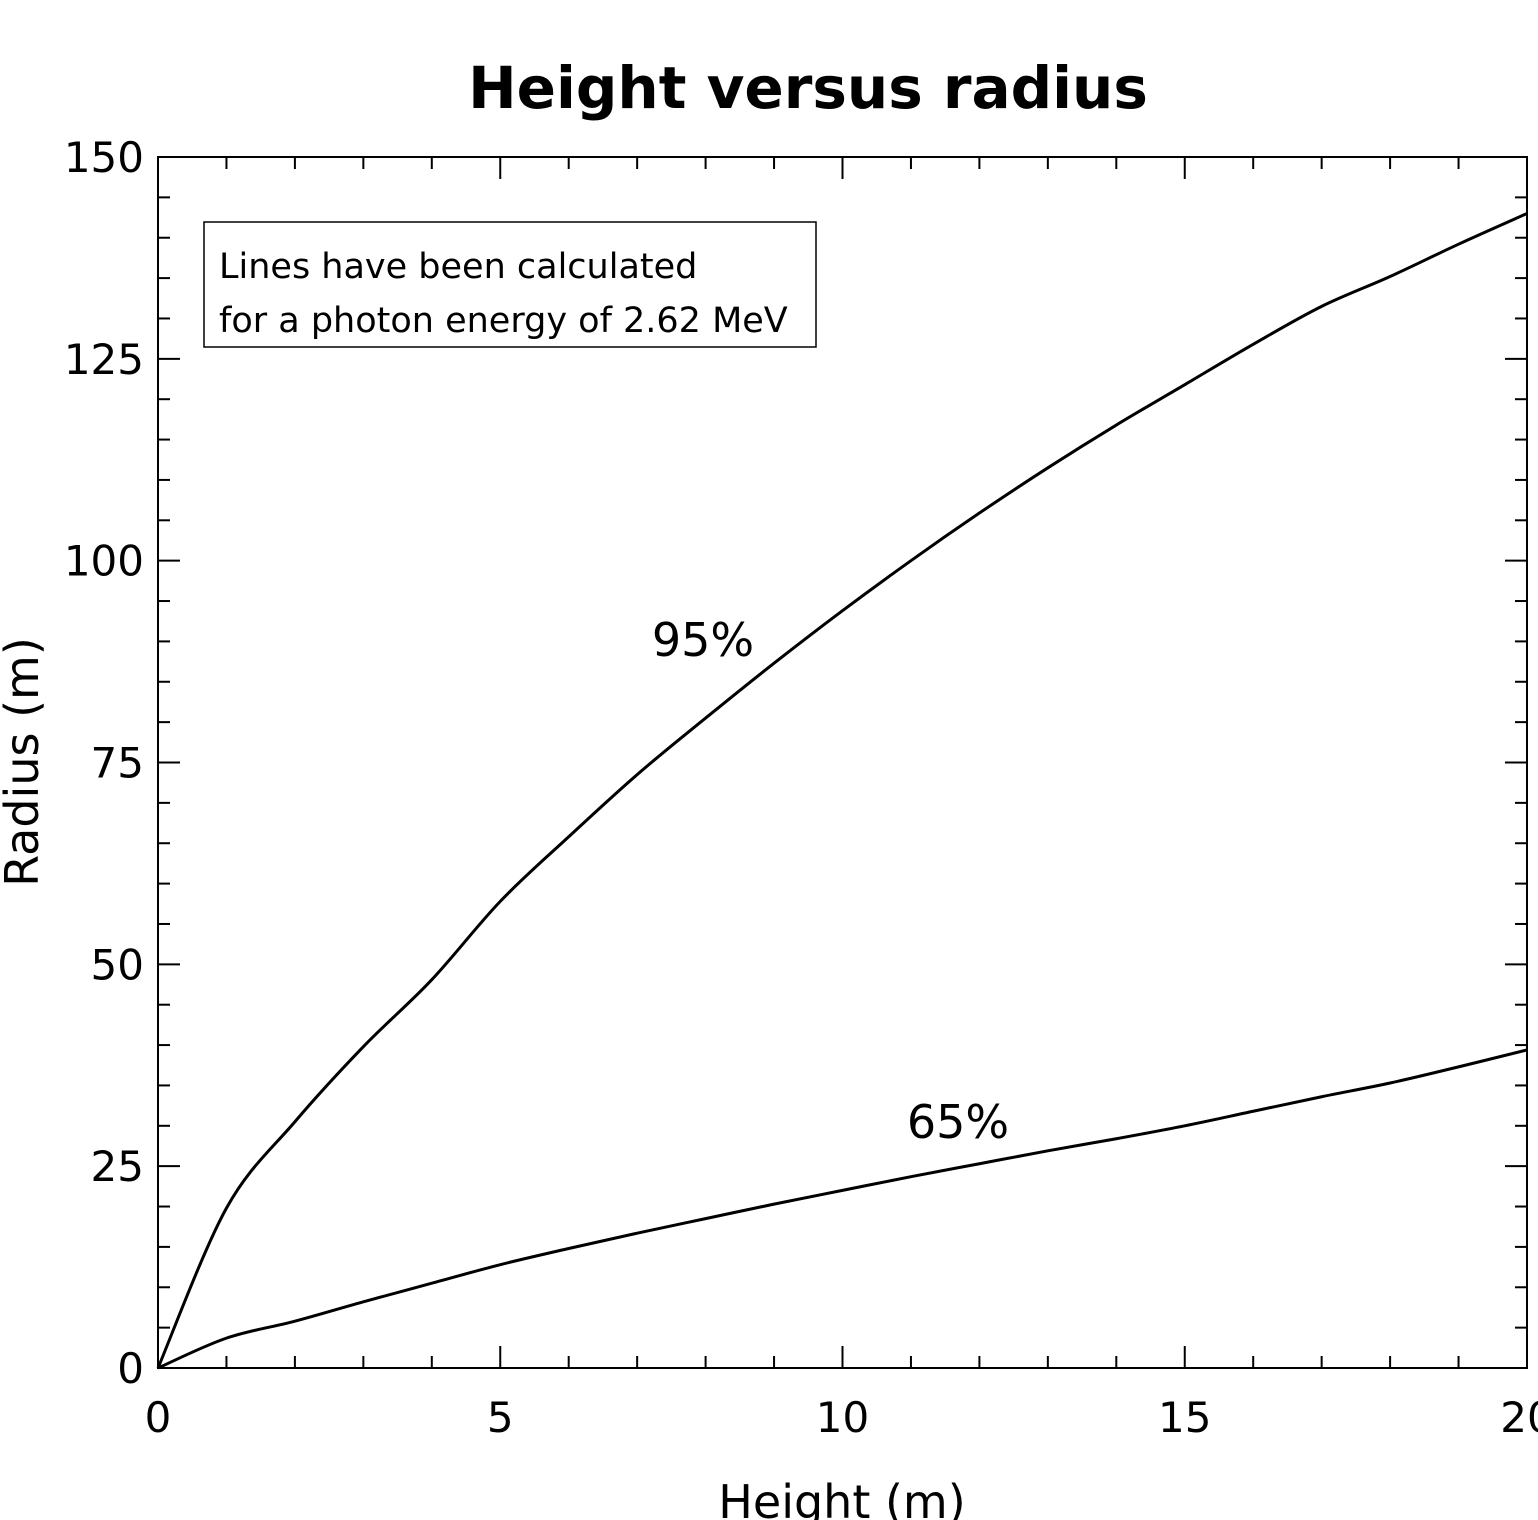 The image size is (1538, 1520). Describe the element at coordinates (117, 1166) in the screenshot. I see `y-tick-label: 25` at that location.